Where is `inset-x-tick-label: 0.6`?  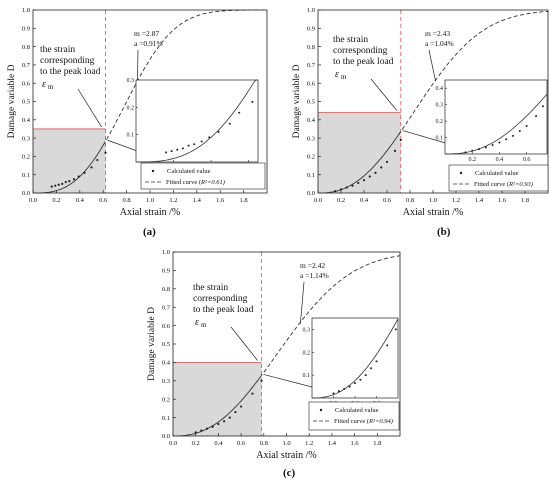 inset-x-tick-label: 0.6 is located at coordinates (527, 160).